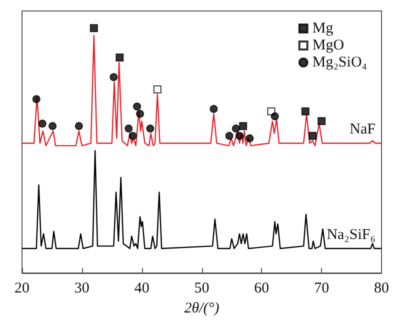 The height and width of the screenshot is (329, 400). Describe the element at coordinates (351, 235) in the screenshot. I see `series-label: Na₂SiF₆` at that location.